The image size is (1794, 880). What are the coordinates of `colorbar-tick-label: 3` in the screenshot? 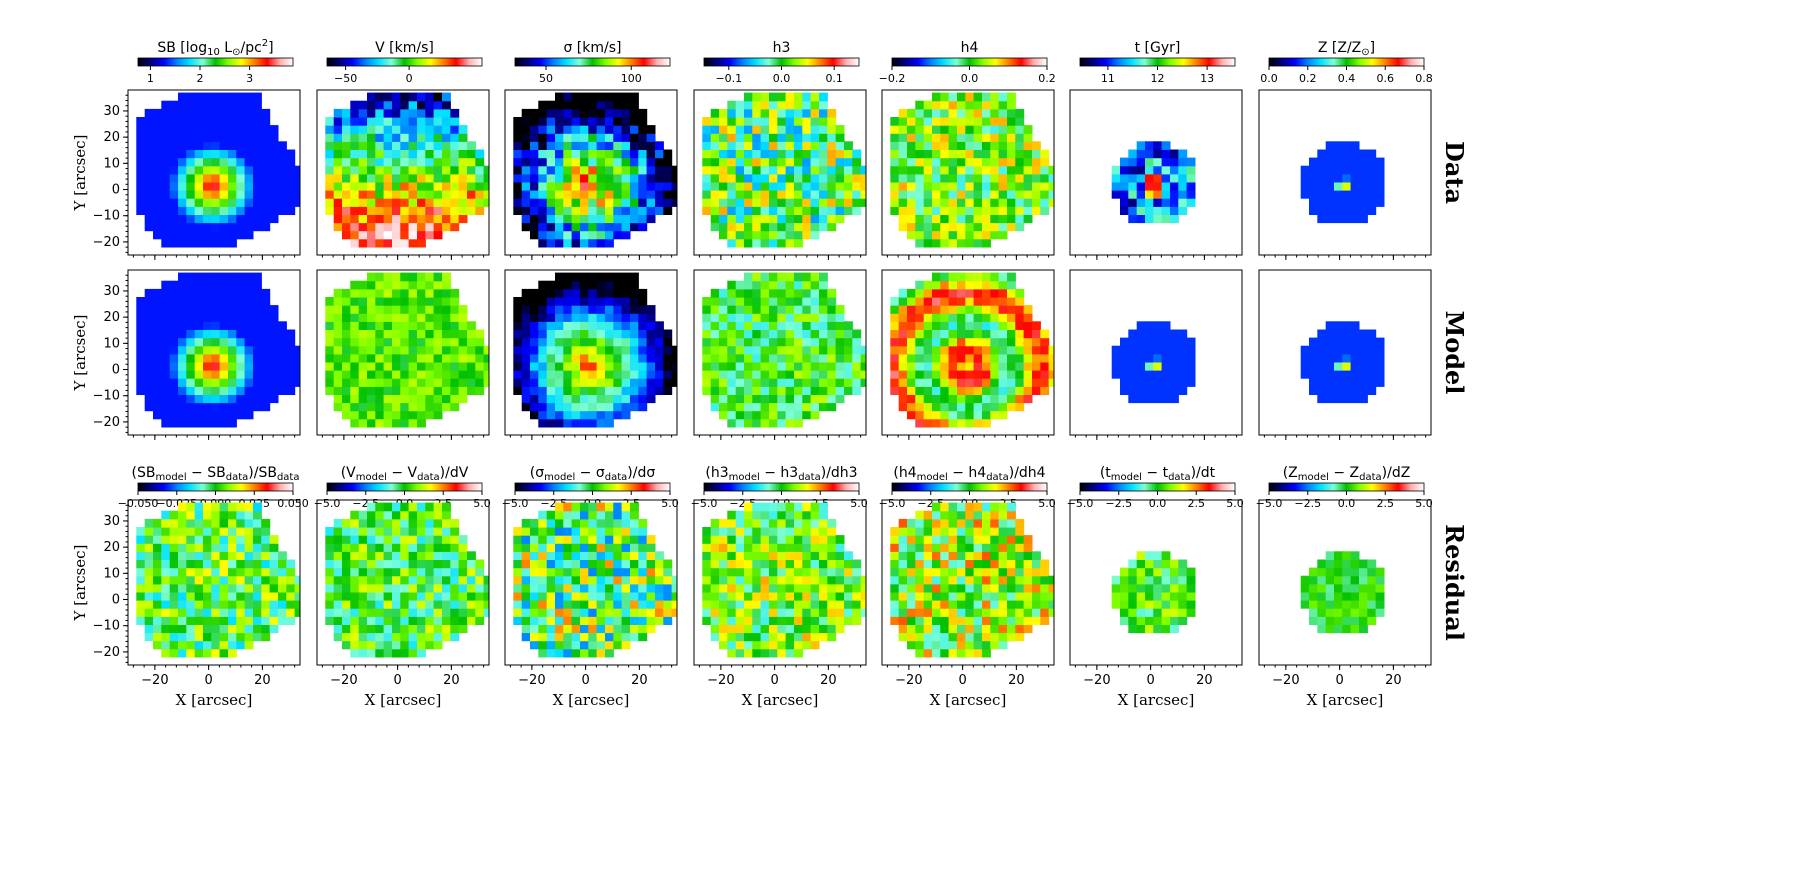 It's located at (249, 78).